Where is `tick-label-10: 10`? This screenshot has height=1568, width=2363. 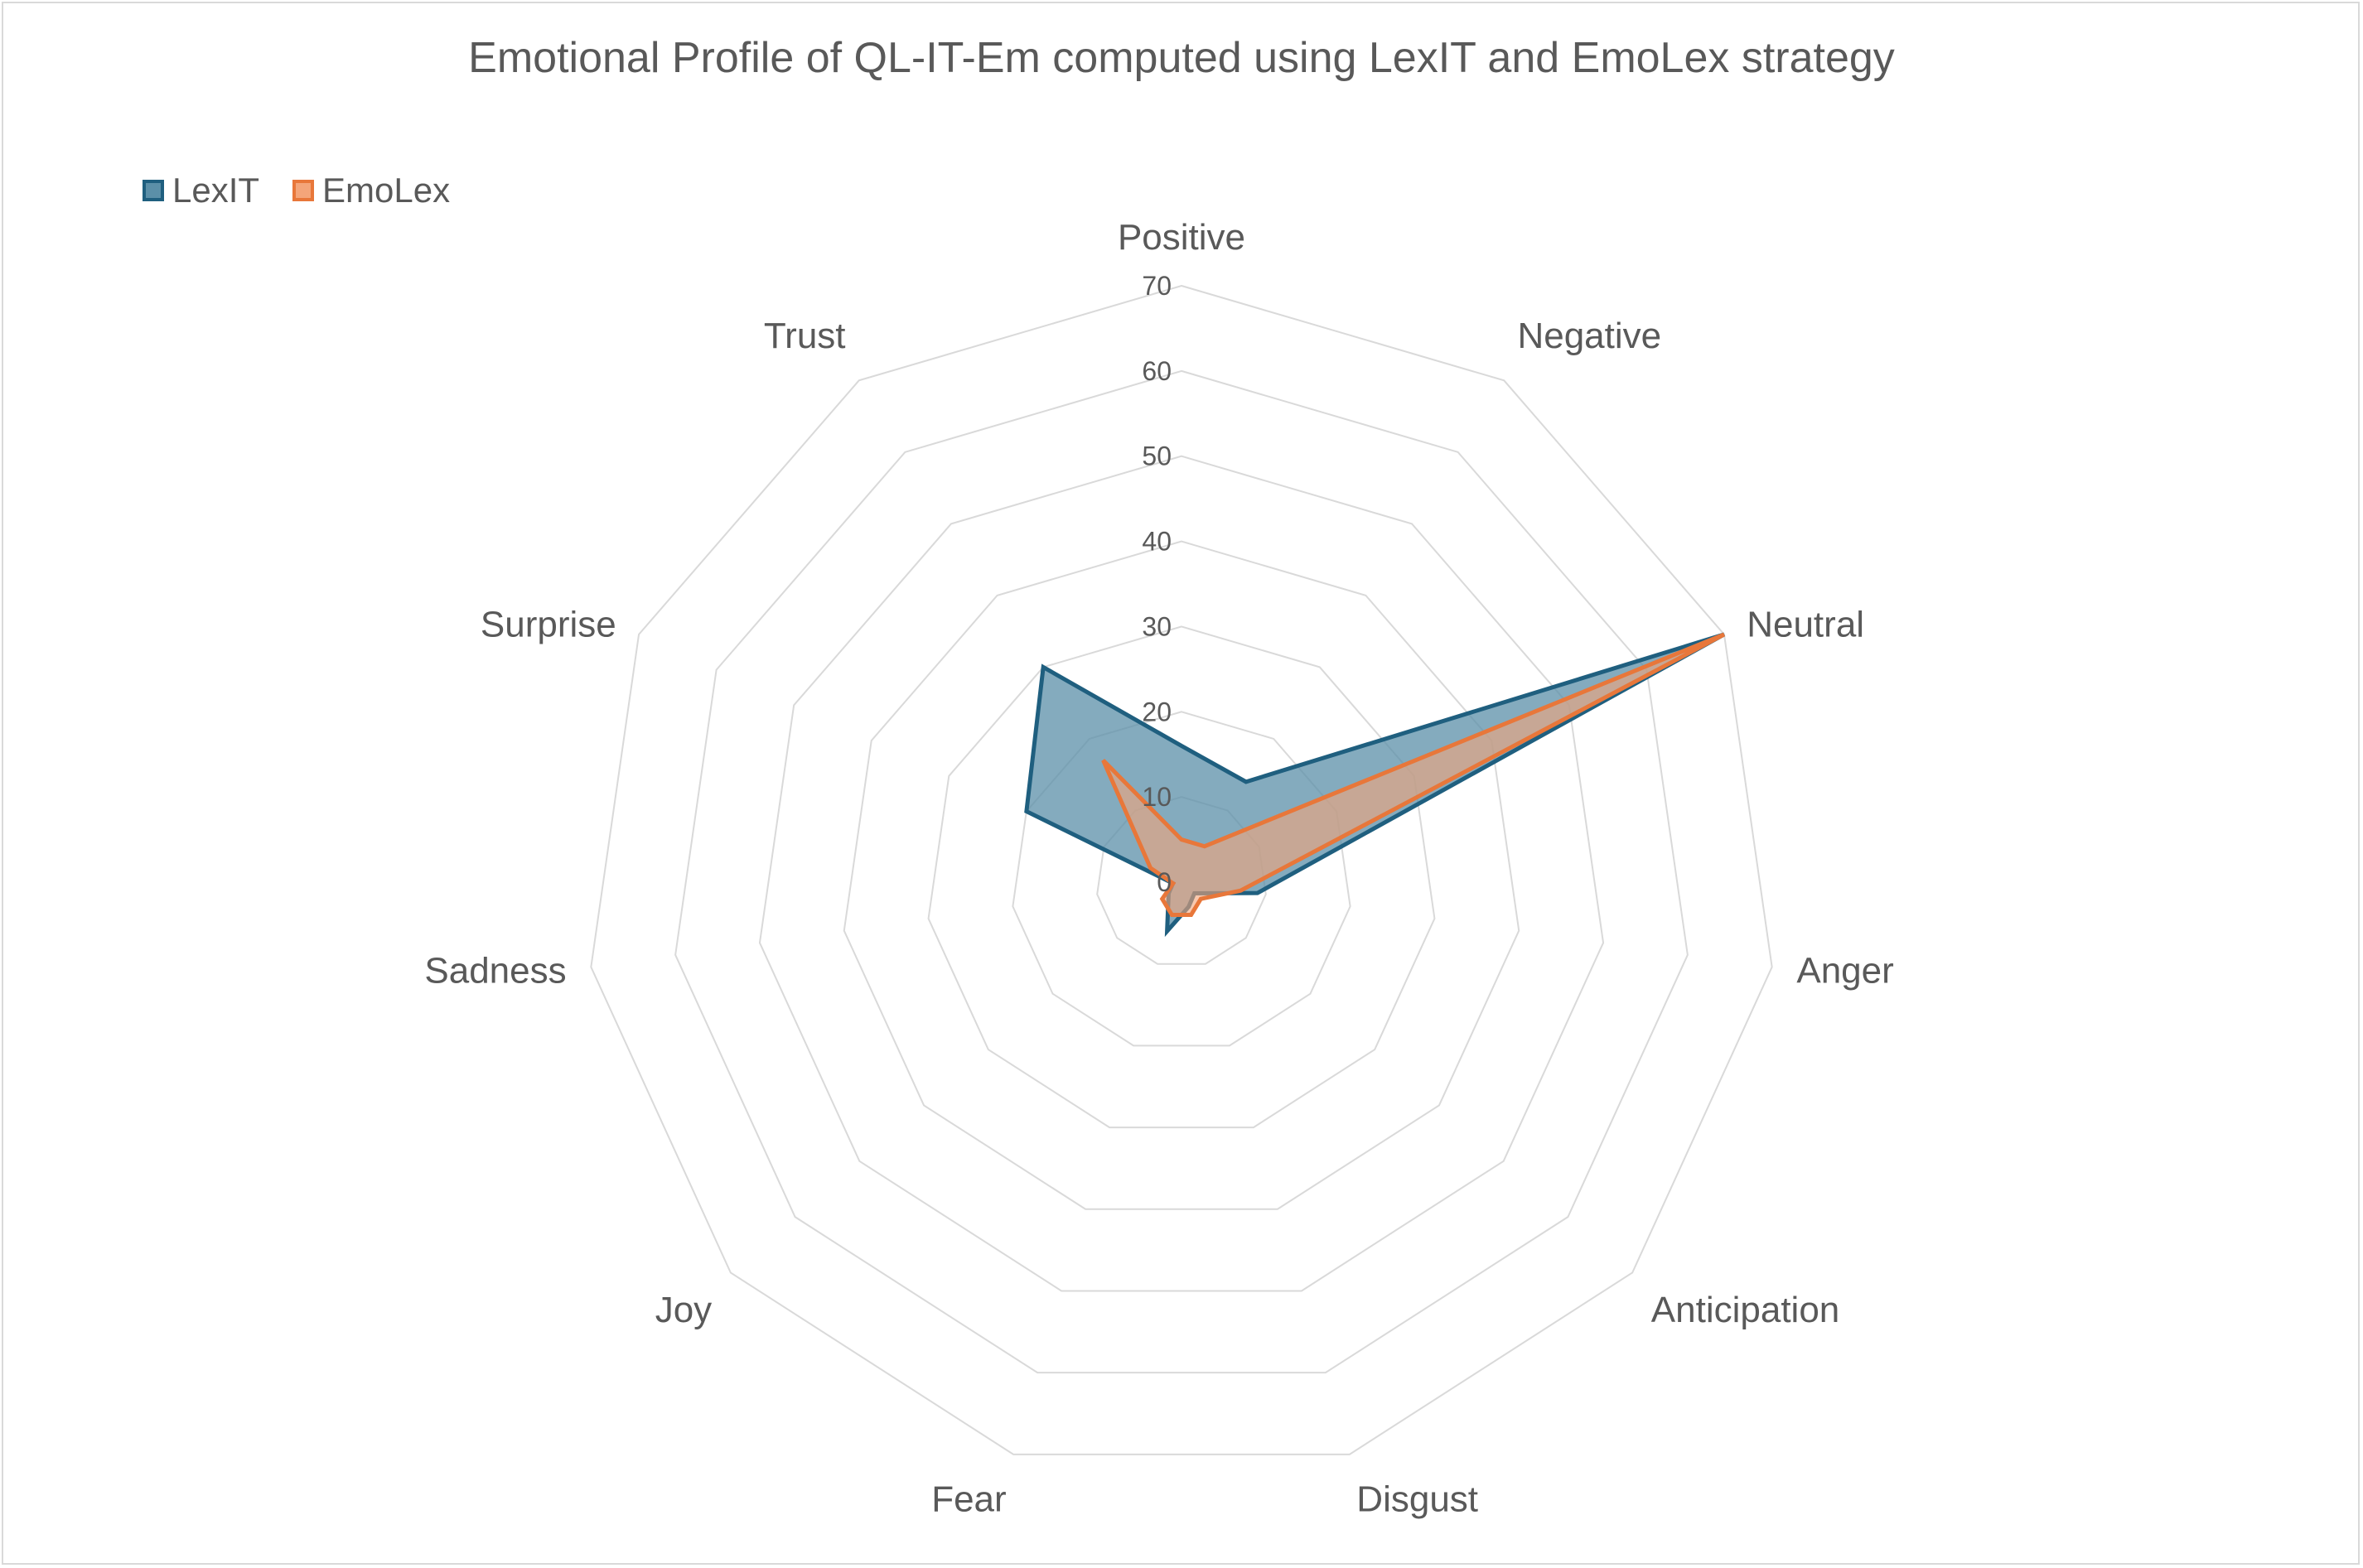 tick-label-10: 10 is located at coordinates (1157, 797).